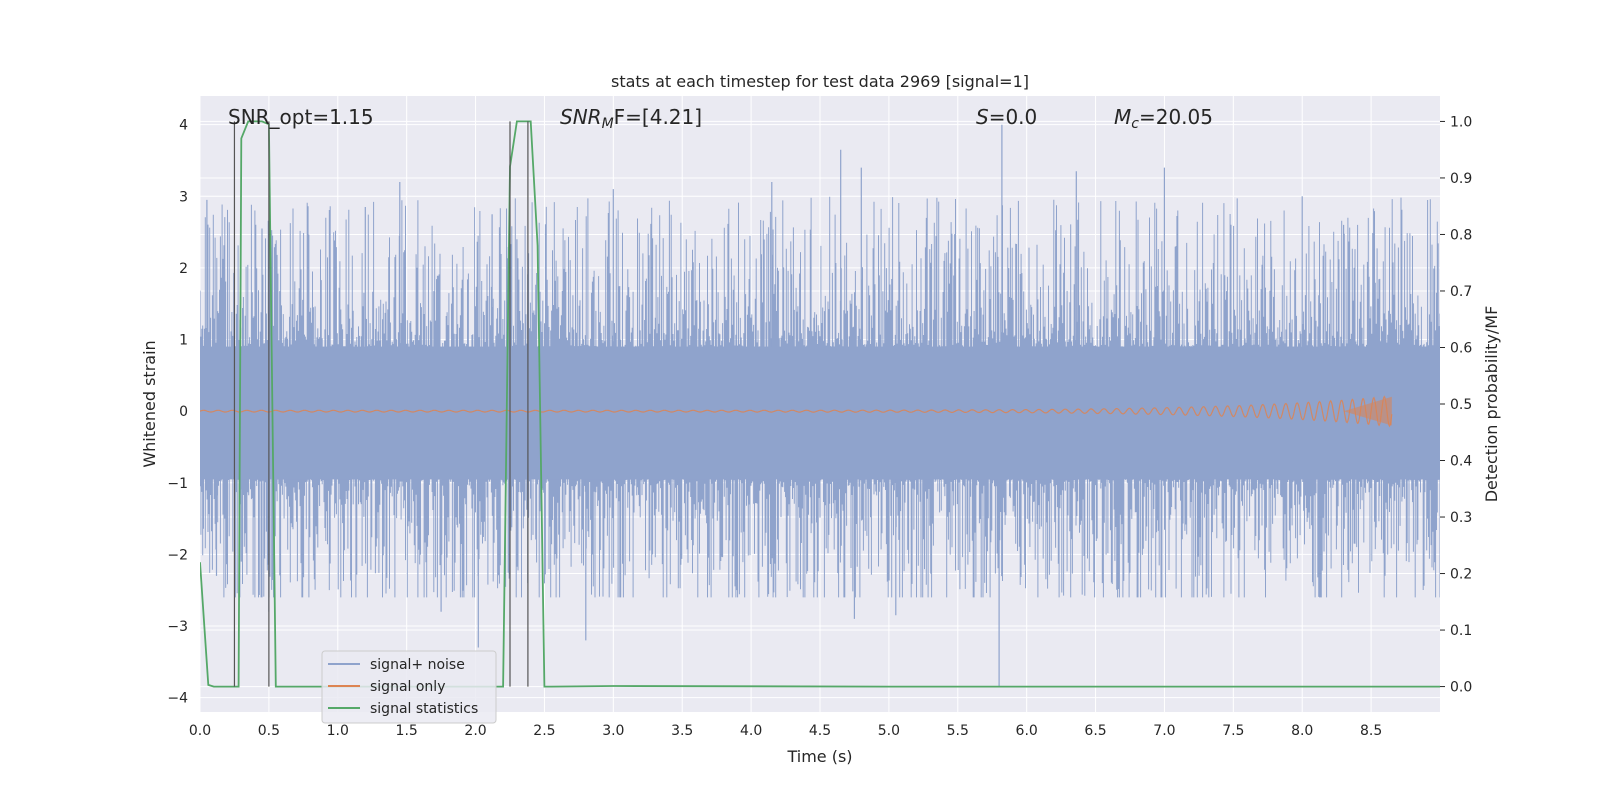  I want to click on x-tick-label: 1.0, so click(338, 731).